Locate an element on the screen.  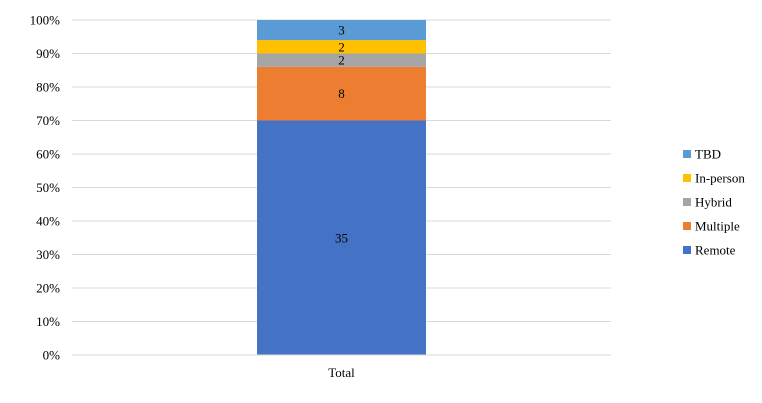
y-tick-label: 40% is located at coordinates (48, 221).